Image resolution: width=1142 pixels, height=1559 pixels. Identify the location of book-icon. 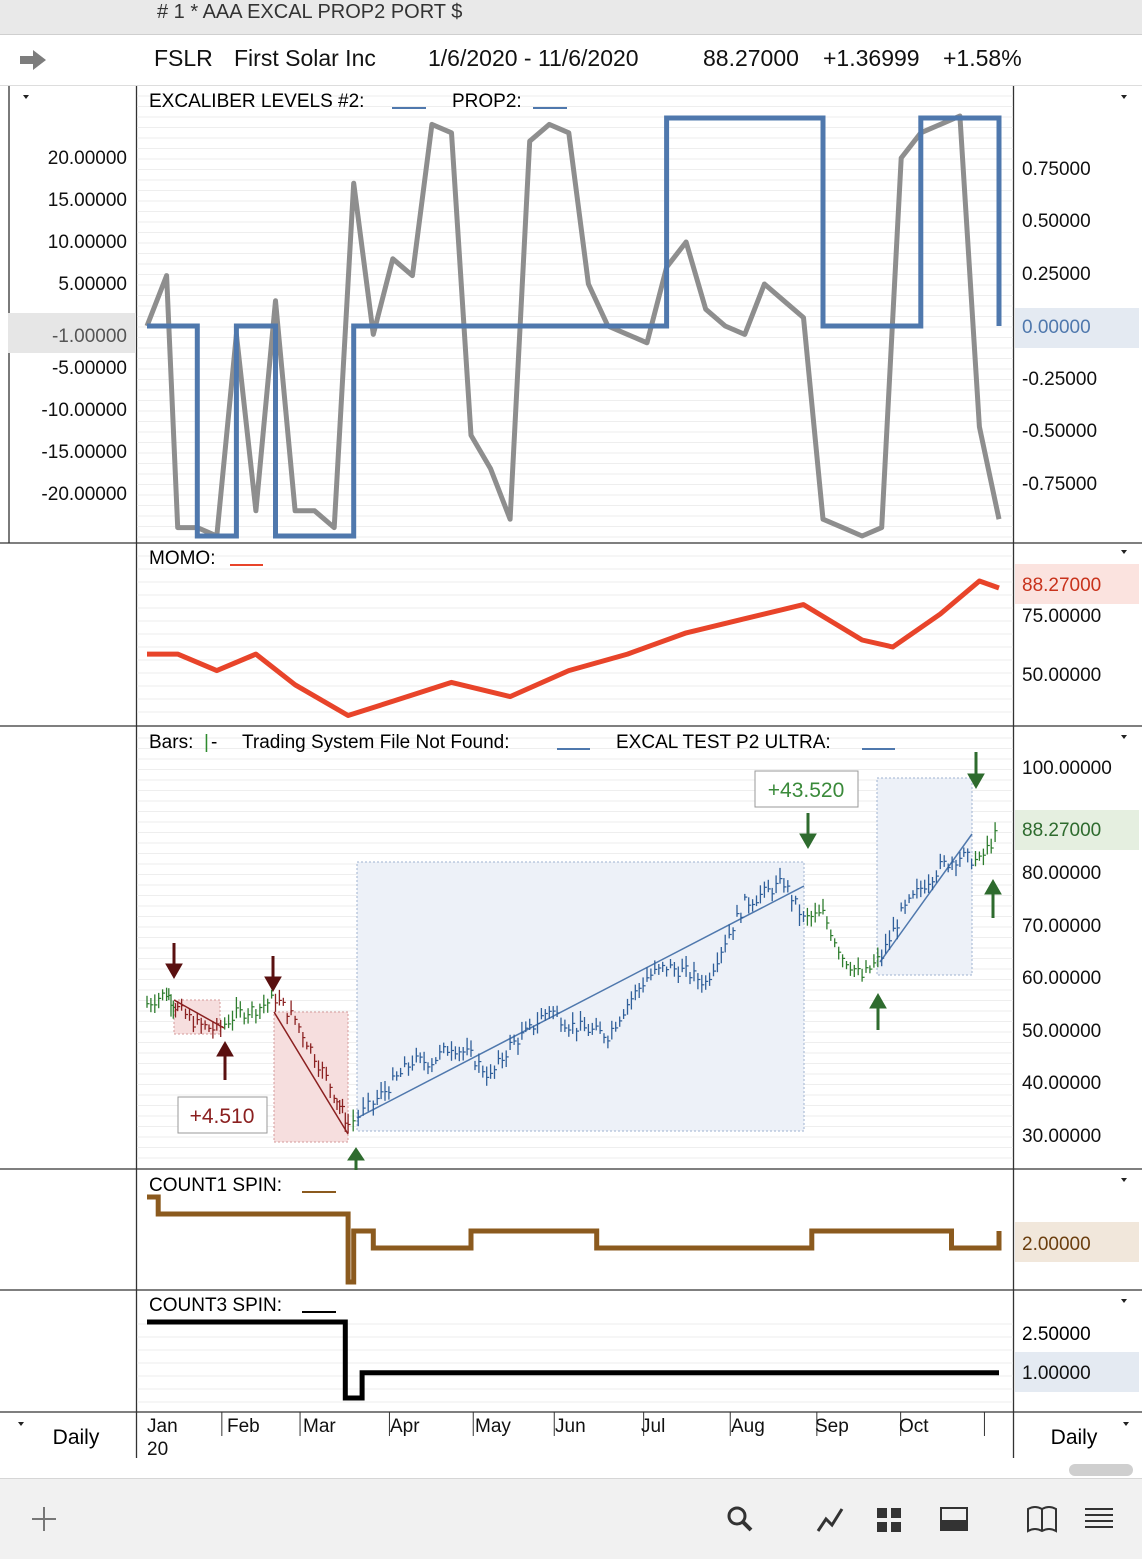
(1042, 1519).